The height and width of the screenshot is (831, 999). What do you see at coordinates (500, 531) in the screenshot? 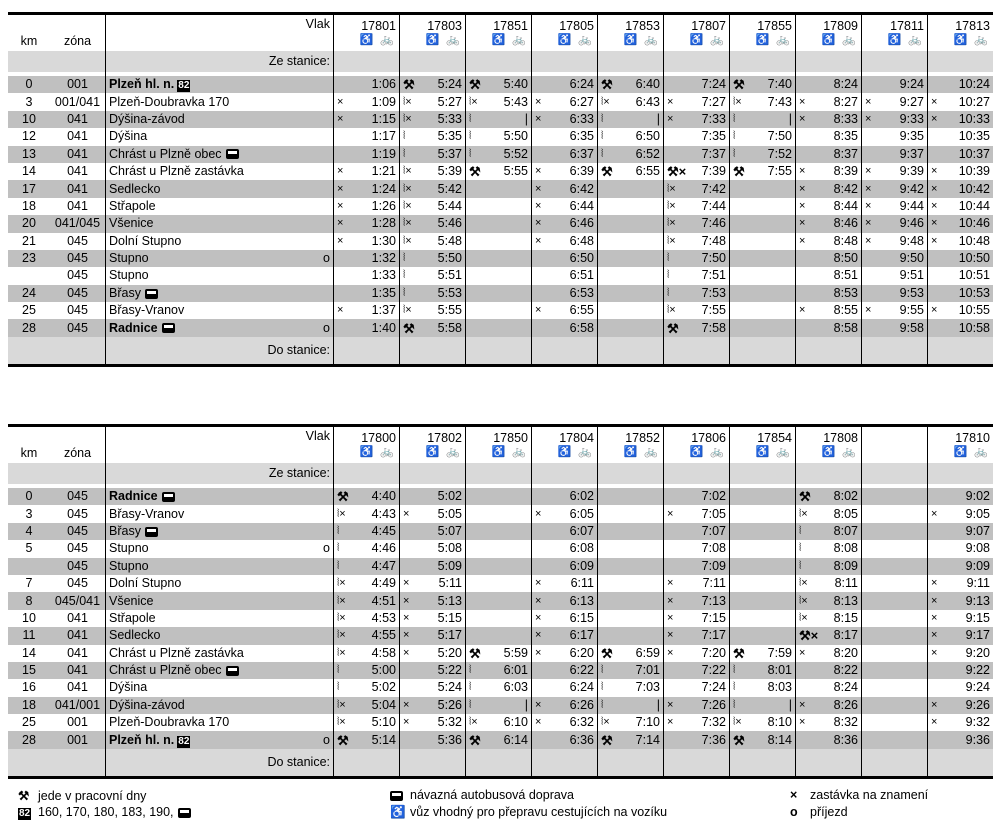
I see `table-row: 4 045 Břasy ⦚ 4:45 5:07 6:07 7:07 ⦚ 8:07 9:07` at bounding box center [500, 531].